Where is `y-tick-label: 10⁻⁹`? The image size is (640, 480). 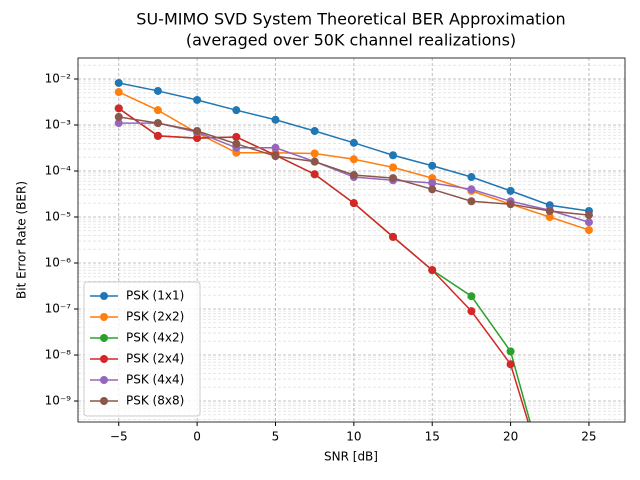
y-tick-label: 10⁻⁹ is located at coordinates (58, 401).